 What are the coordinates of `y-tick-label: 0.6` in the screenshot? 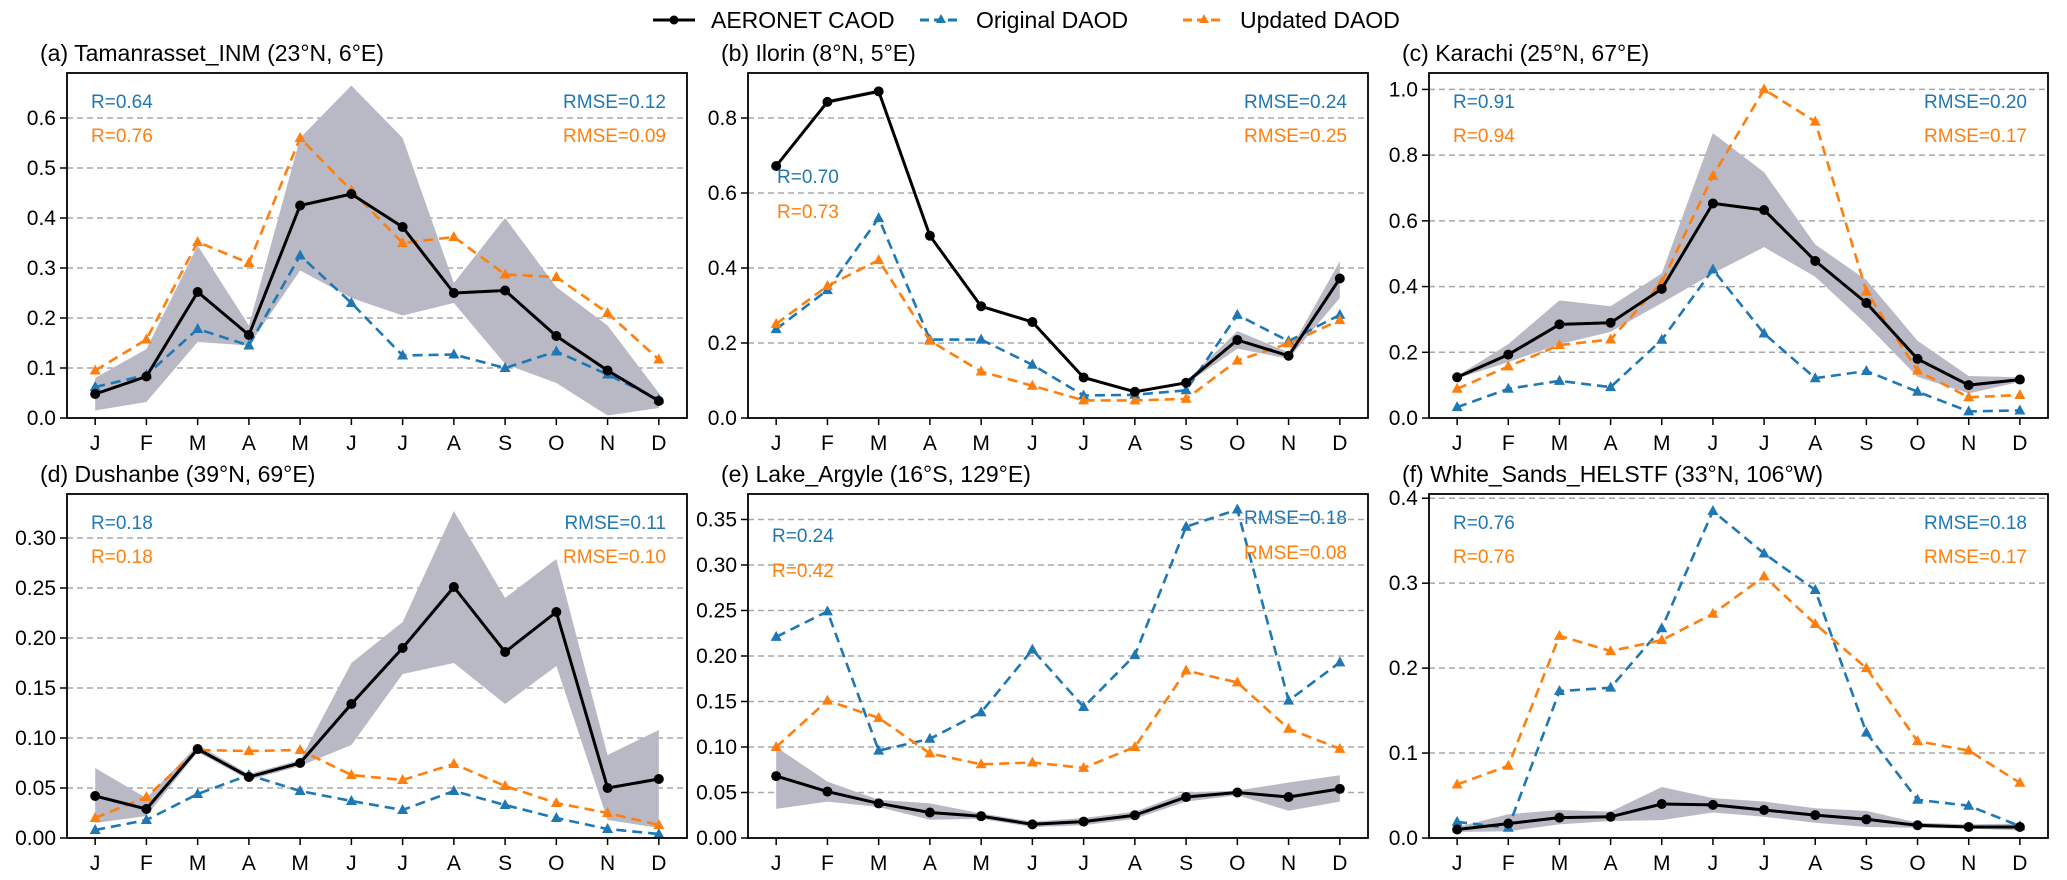 It's located at (722, 193).